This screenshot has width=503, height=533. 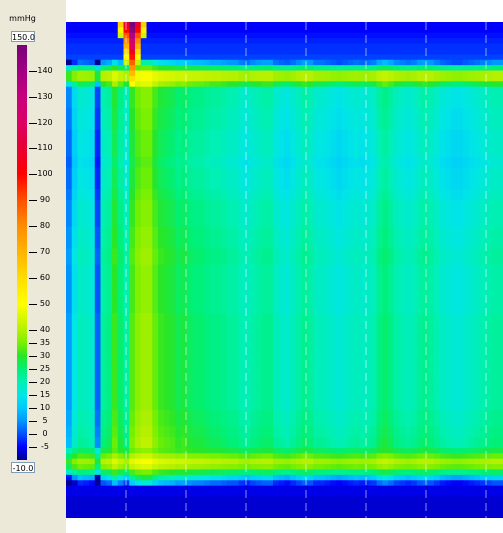 I want to click on min-value-field: -10.0, so click(x=23, y=467).